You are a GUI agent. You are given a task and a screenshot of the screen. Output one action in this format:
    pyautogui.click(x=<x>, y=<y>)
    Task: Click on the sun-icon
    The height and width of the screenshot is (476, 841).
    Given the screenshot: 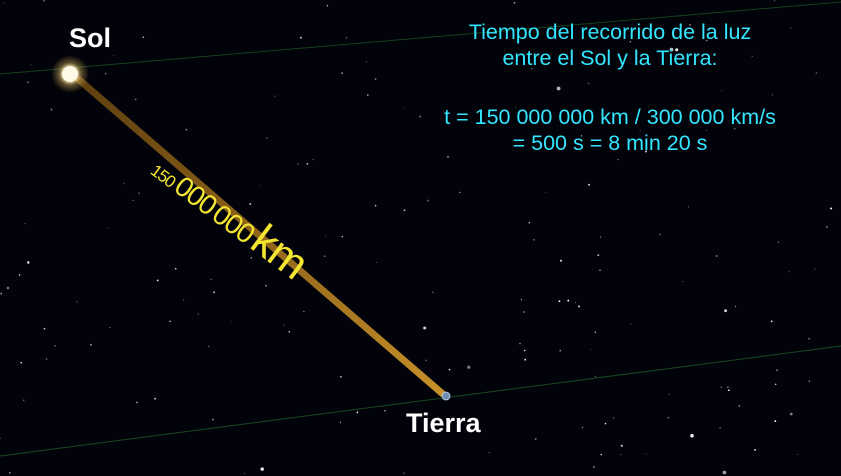 What is the action you would take?
    pyautogui.click(x=70, y=74)
    